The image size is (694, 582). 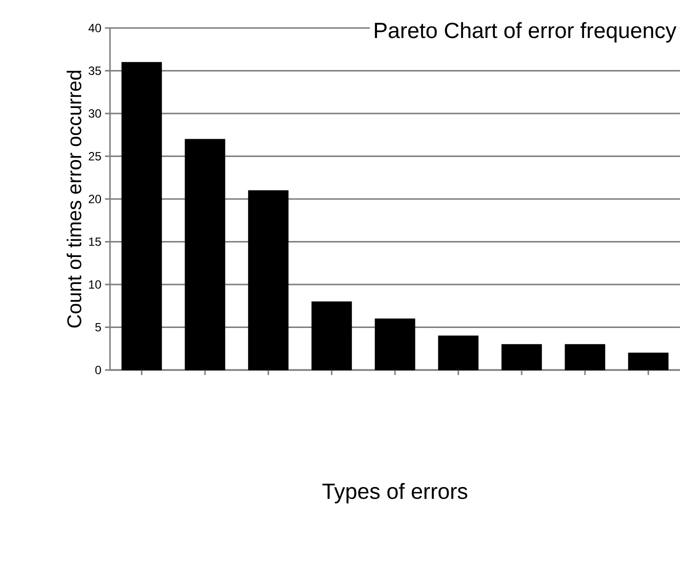 What do you see at coordinates (95, 113) in the screenshot?
I see `y-tick-label: 30` at bounding box center [95, 113].